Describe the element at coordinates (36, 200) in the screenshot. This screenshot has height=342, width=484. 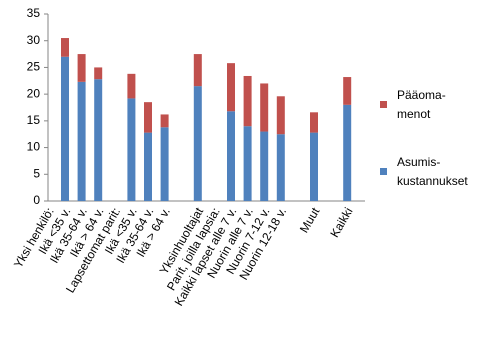
I see `y-tick-label: 0` at that location.